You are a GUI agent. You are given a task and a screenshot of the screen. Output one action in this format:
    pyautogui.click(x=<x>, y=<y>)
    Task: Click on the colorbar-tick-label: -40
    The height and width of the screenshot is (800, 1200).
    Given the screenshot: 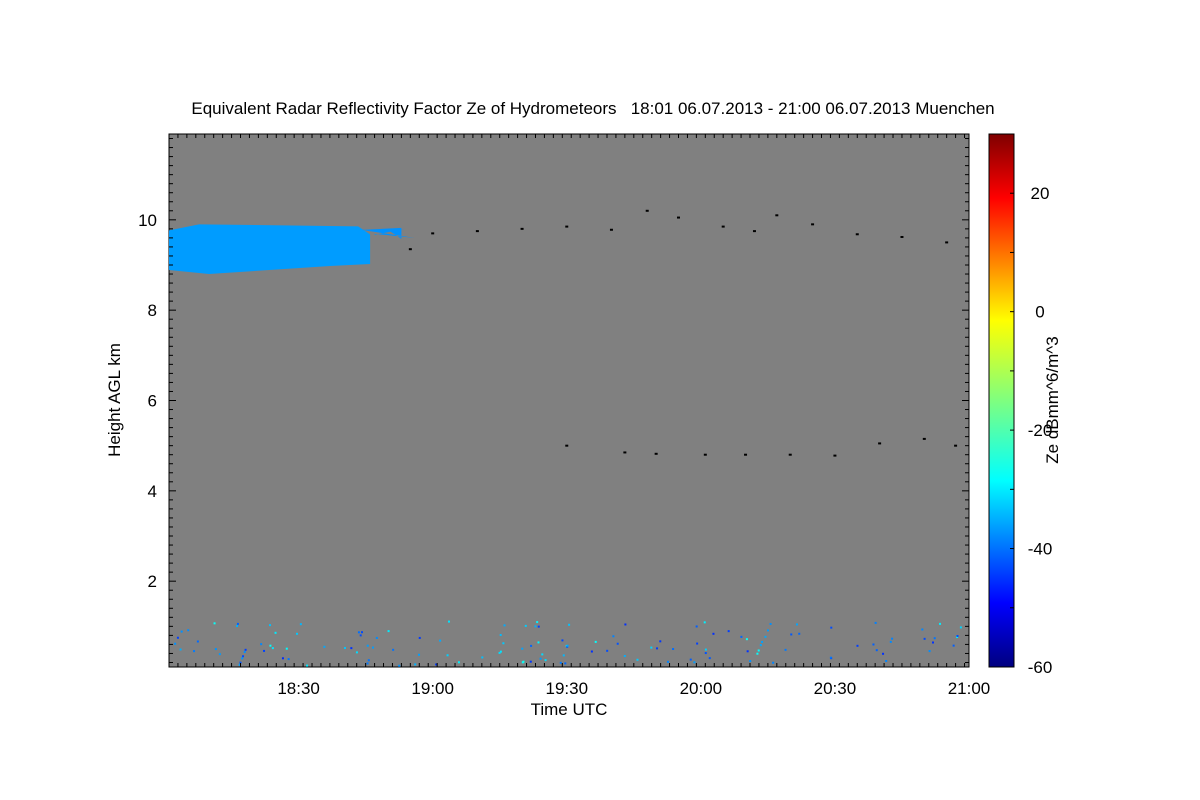 What is the action you would take?
    pyautogui.click(x=1040, y=549)
    